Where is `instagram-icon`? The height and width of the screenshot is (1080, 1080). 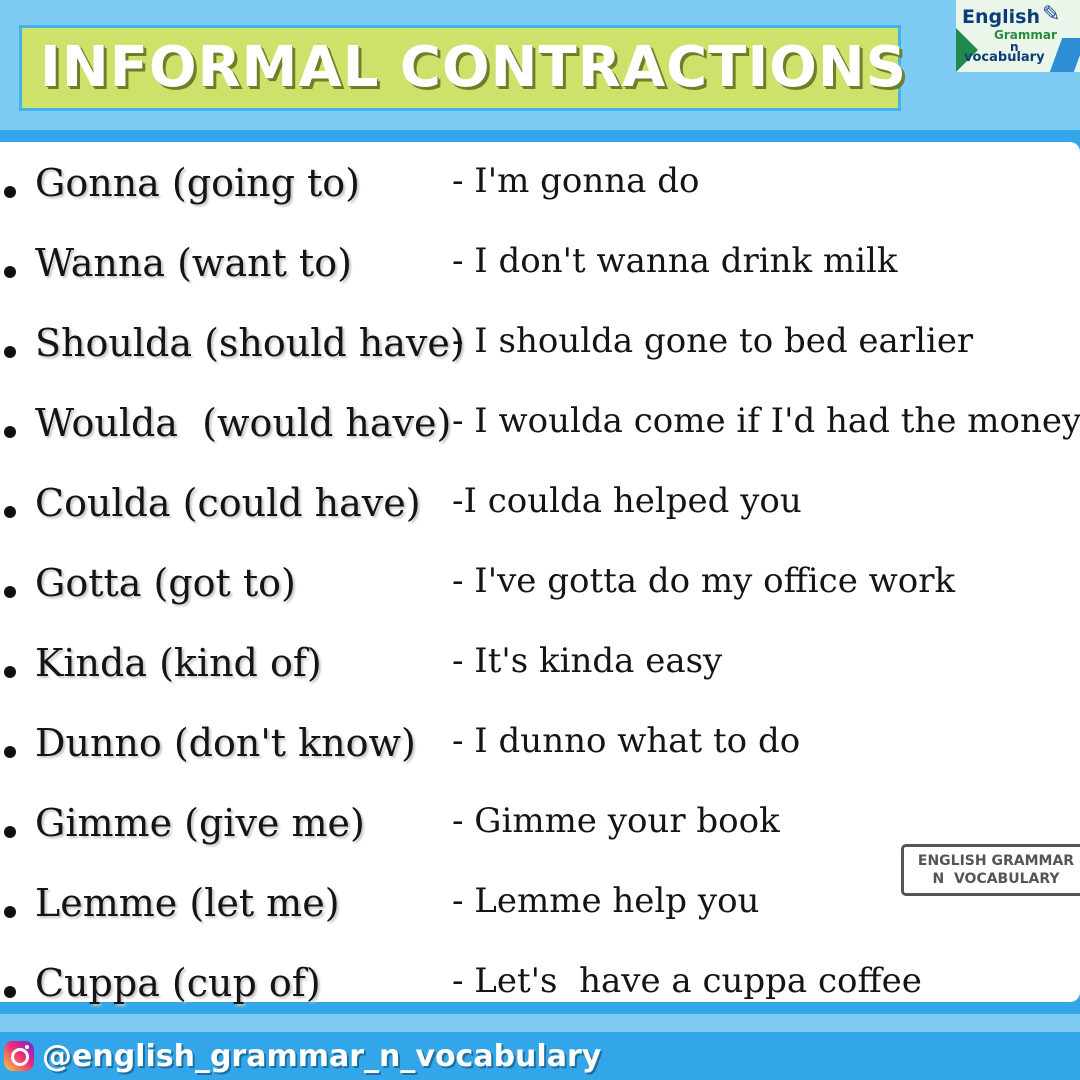 instagram-icon is located at coordinates (19, 1056).